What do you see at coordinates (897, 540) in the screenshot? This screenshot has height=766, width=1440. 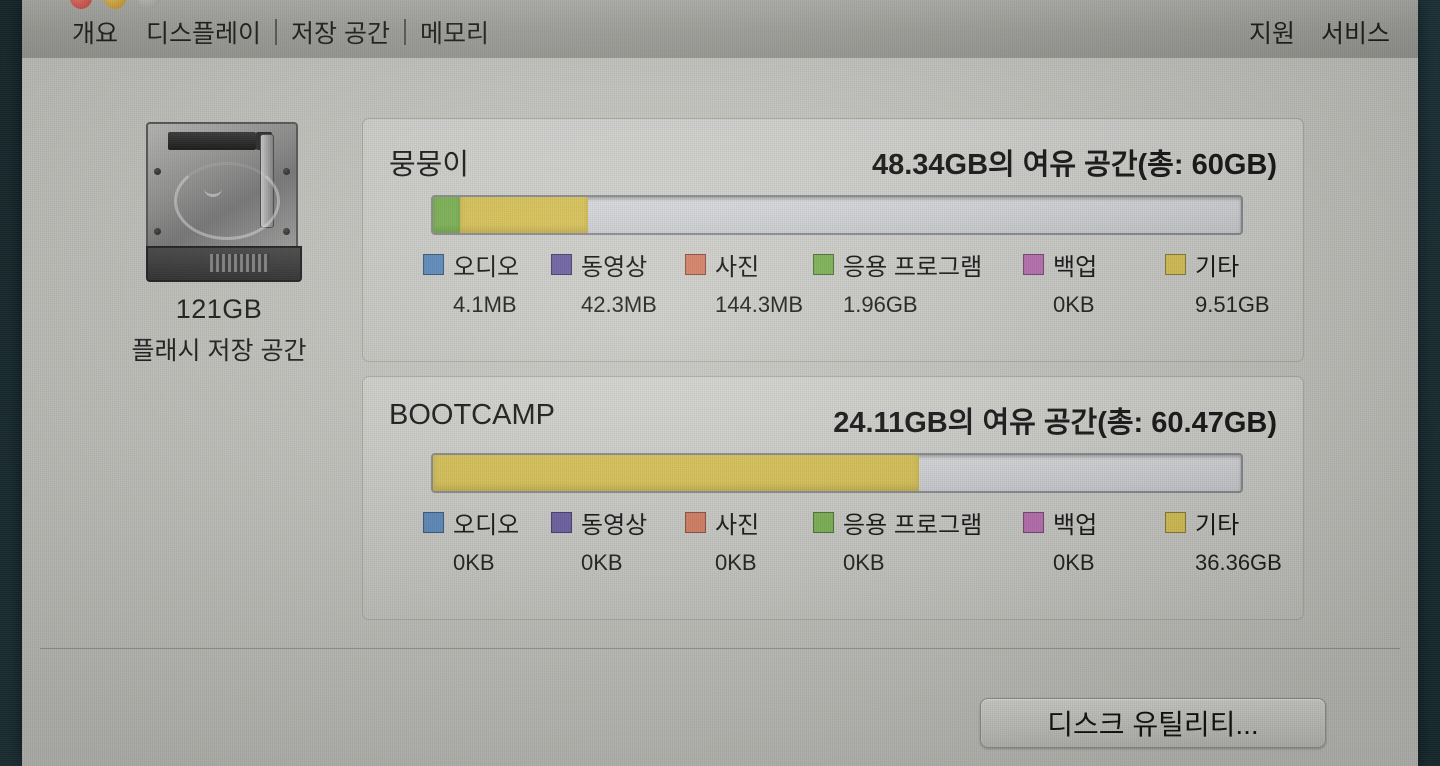 I see `legend-item: 응용 프로그램 0KB` at bounding box center [897, 540].